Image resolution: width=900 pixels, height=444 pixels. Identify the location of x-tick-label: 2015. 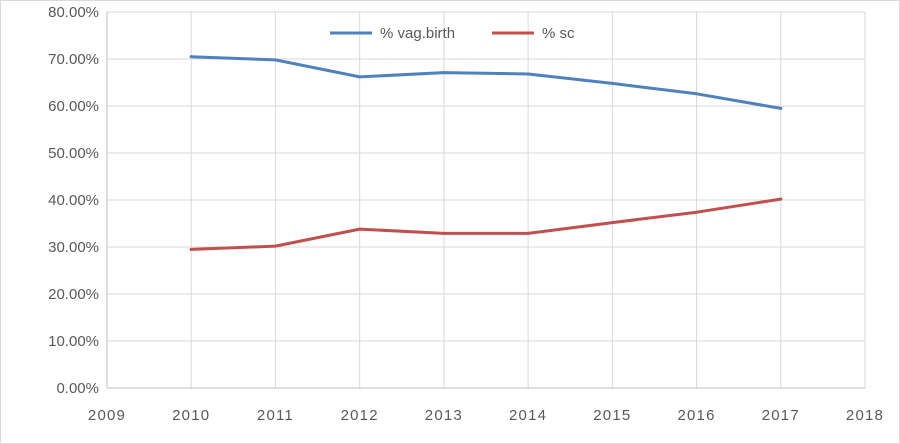
(612, 415).